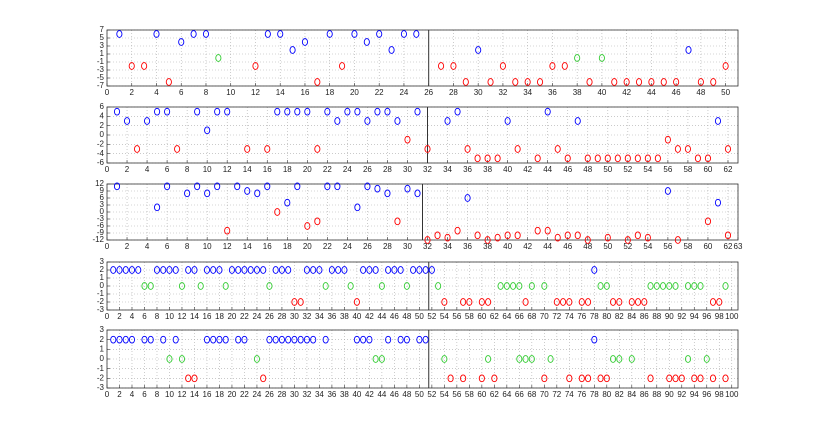 This screenshot has height=436, width=817. What do you see at coordinates (102, 197) in the screenshot?
I see `y-tick-label: 6` at bounding box center [102, 197].